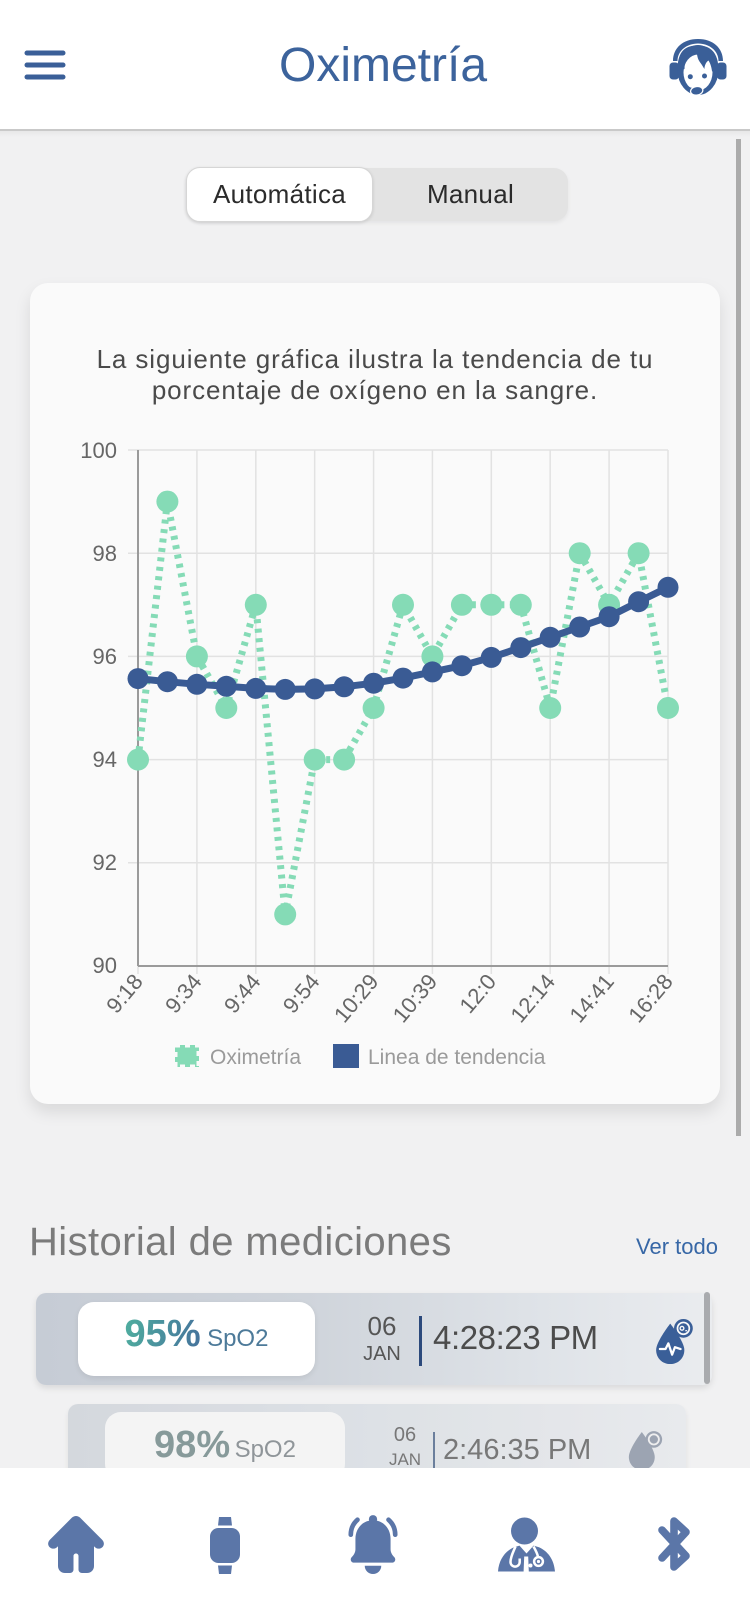  I want to click on svg-text: 12:0, so click(477, 993).